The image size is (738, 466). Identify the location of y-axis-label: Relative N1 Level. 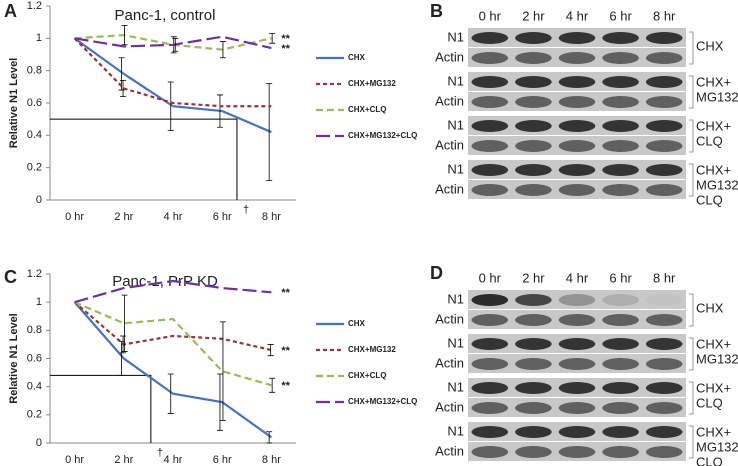
(14, 358).